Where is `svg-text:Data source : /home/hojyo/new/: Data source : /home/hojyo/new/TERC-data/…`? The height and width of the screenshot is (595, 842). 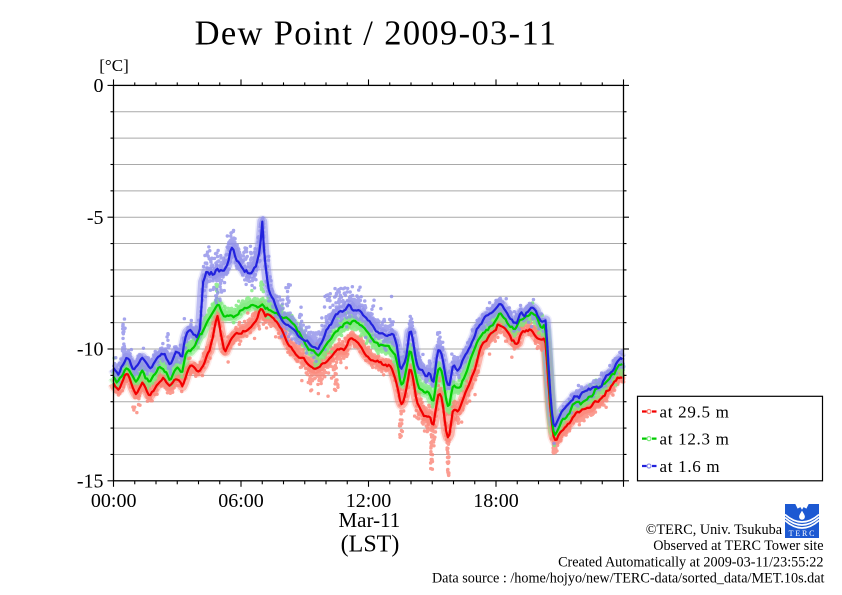
svg-text:Data source : /home/hojyo/new/: Data source : /home/hojyo/new/TERC-data/… is located at coordinates (628, 579).